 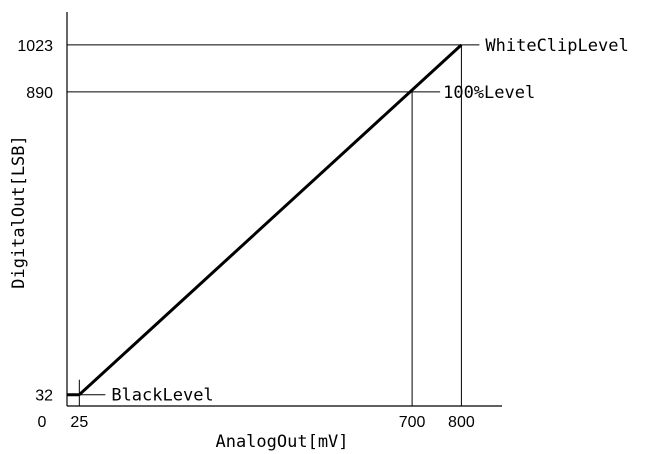 I want to click on x-tick-label-25: 25, so click(x=79, y=422).